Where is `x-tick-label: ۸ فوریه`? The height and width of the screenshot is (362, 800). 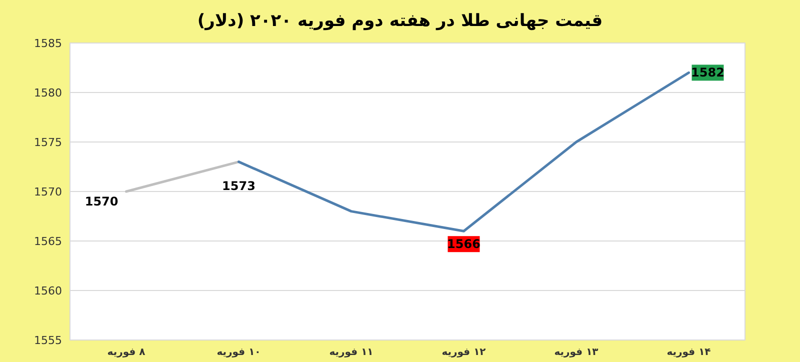
x-tick-label: ۸ فوریه is located at coordinates (126, 352).